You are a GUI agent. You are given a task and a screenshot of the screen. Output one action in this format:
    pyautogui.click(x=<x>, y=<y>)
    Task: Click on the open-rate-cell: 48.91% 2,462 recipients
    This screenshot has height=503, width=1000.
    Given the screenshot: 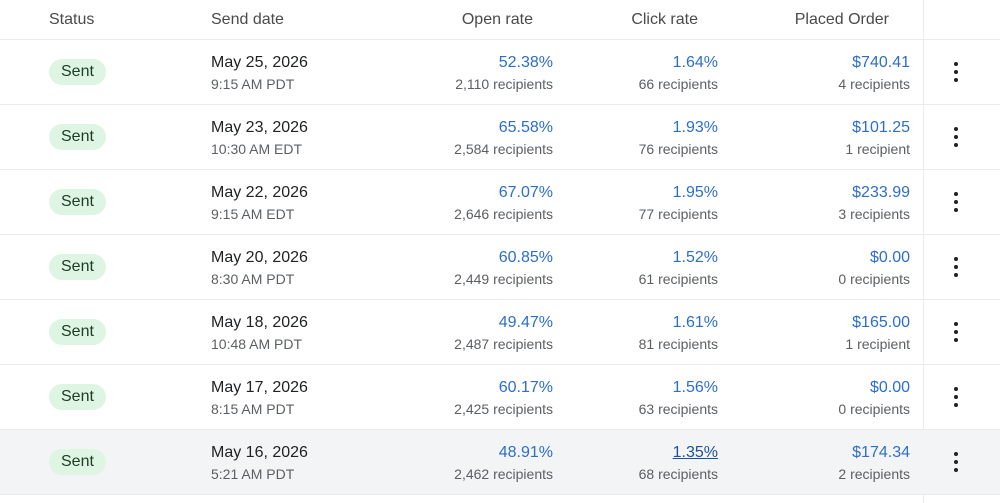 What is the action you would take?
    pyautogui.click(x=503, y=463)
    